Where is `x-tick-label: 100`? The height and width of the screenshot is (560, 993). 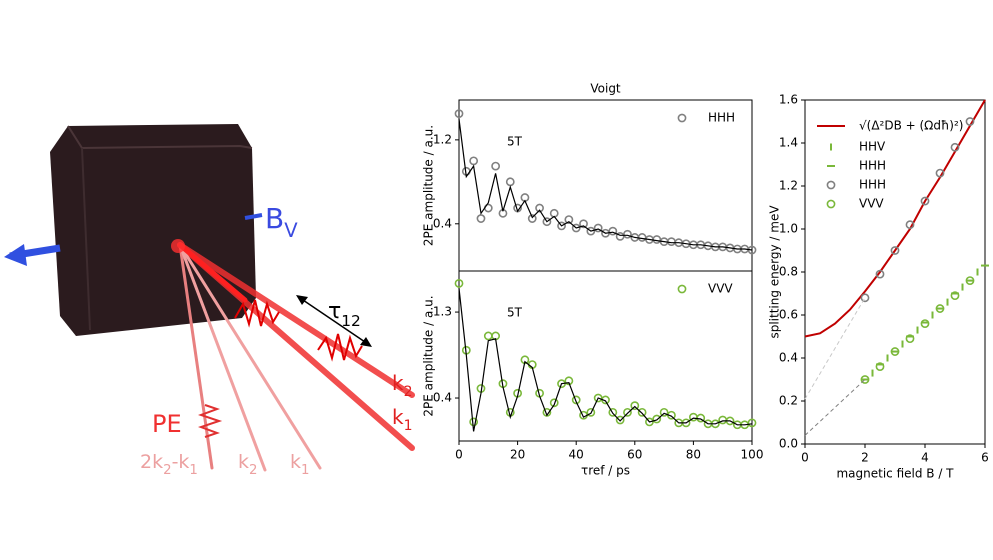 x-tick-label: 100 is located at coordinates (752, 455).